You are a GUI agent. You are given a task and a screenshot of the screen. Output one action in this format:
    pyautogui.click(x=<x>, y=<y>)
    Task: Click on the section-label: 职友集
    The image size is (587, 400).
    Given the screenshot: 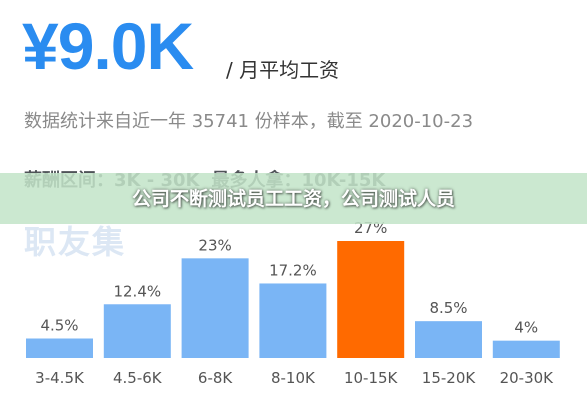 What is the action you would take?
    pyautogui.click(x=75, y=242)
    